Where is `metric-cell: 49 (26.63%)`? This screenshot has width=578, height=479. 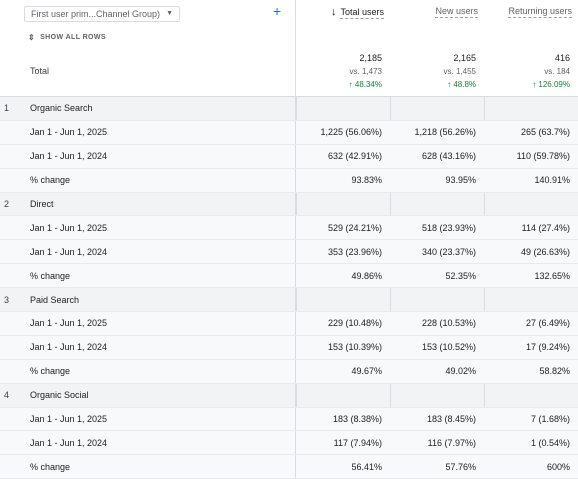
metric-cell: 49 (26.63%) is located at coordinates (545, 251).